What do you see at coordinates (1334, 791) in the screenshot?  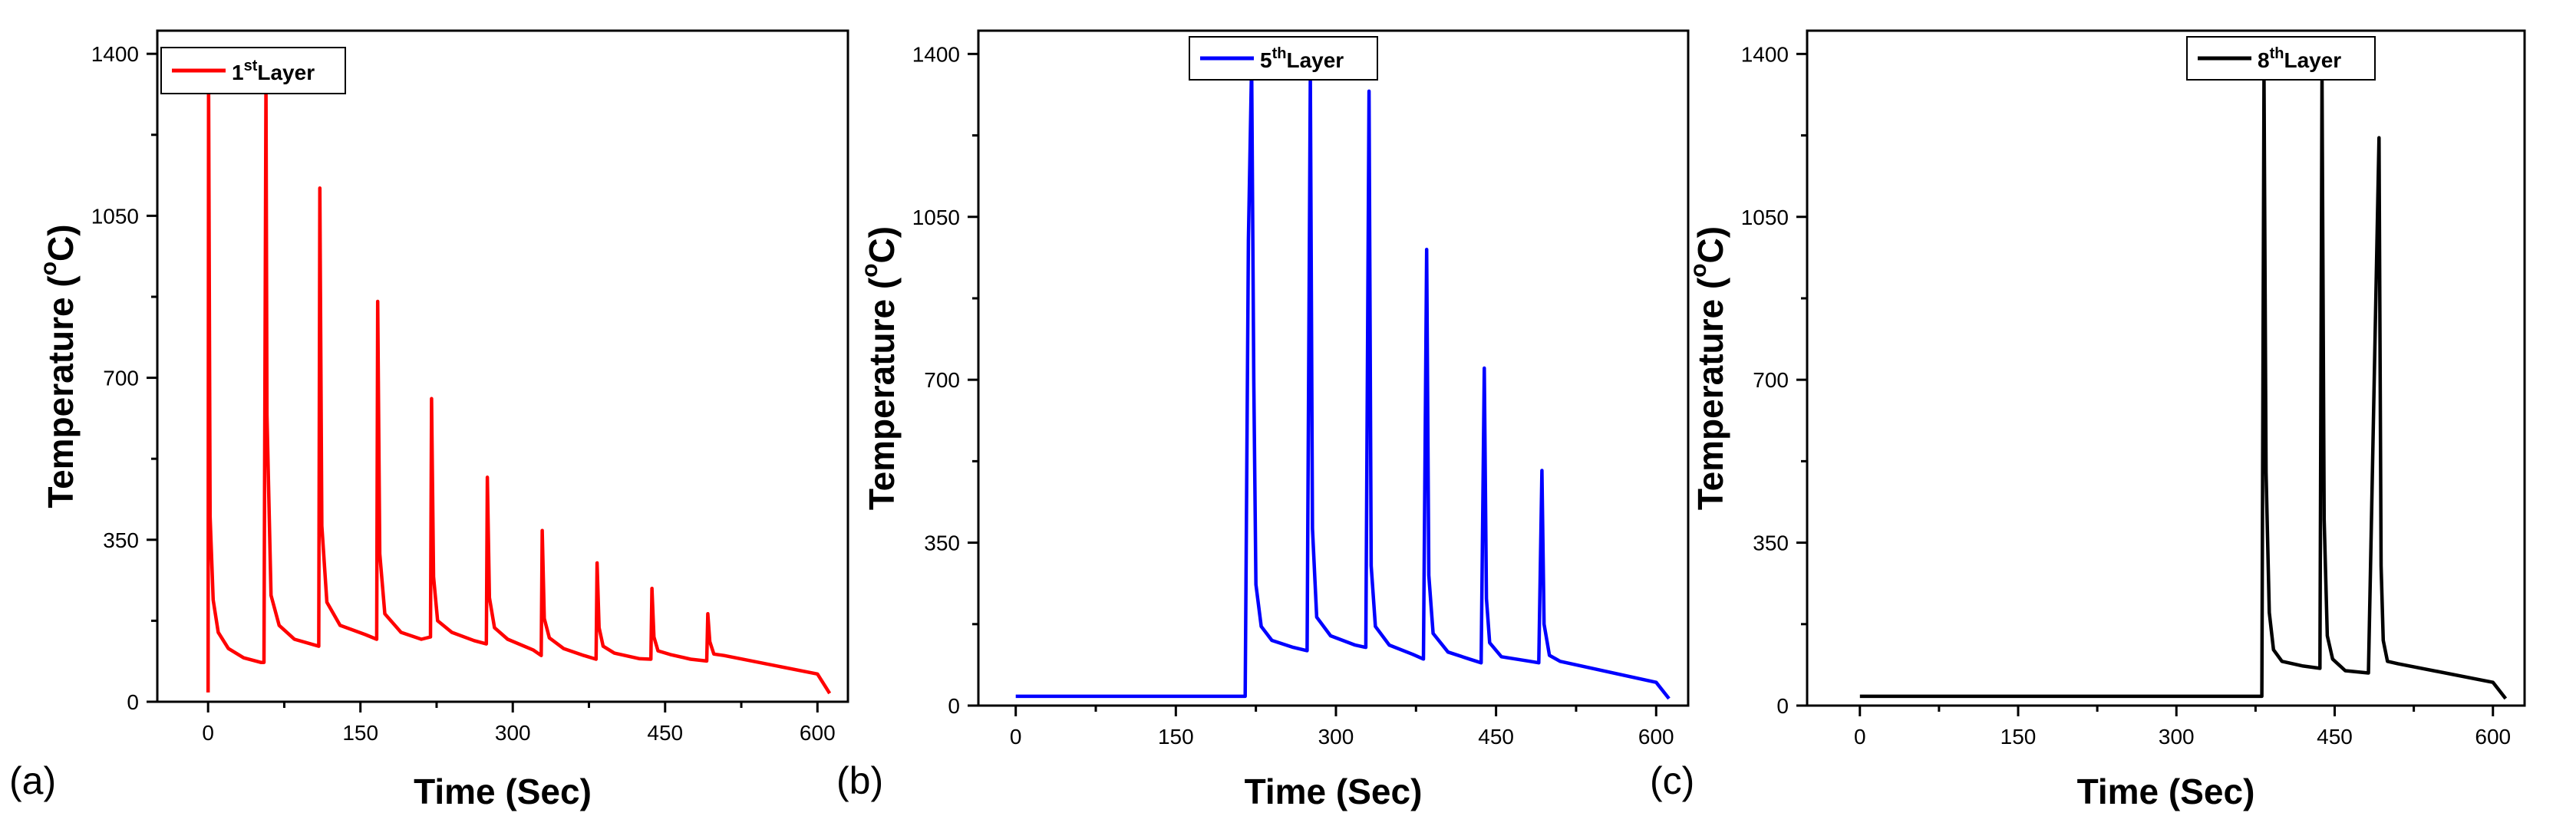 I see `x-axis-title-b: Time (Sec)` at bounding box center [1334, 791].